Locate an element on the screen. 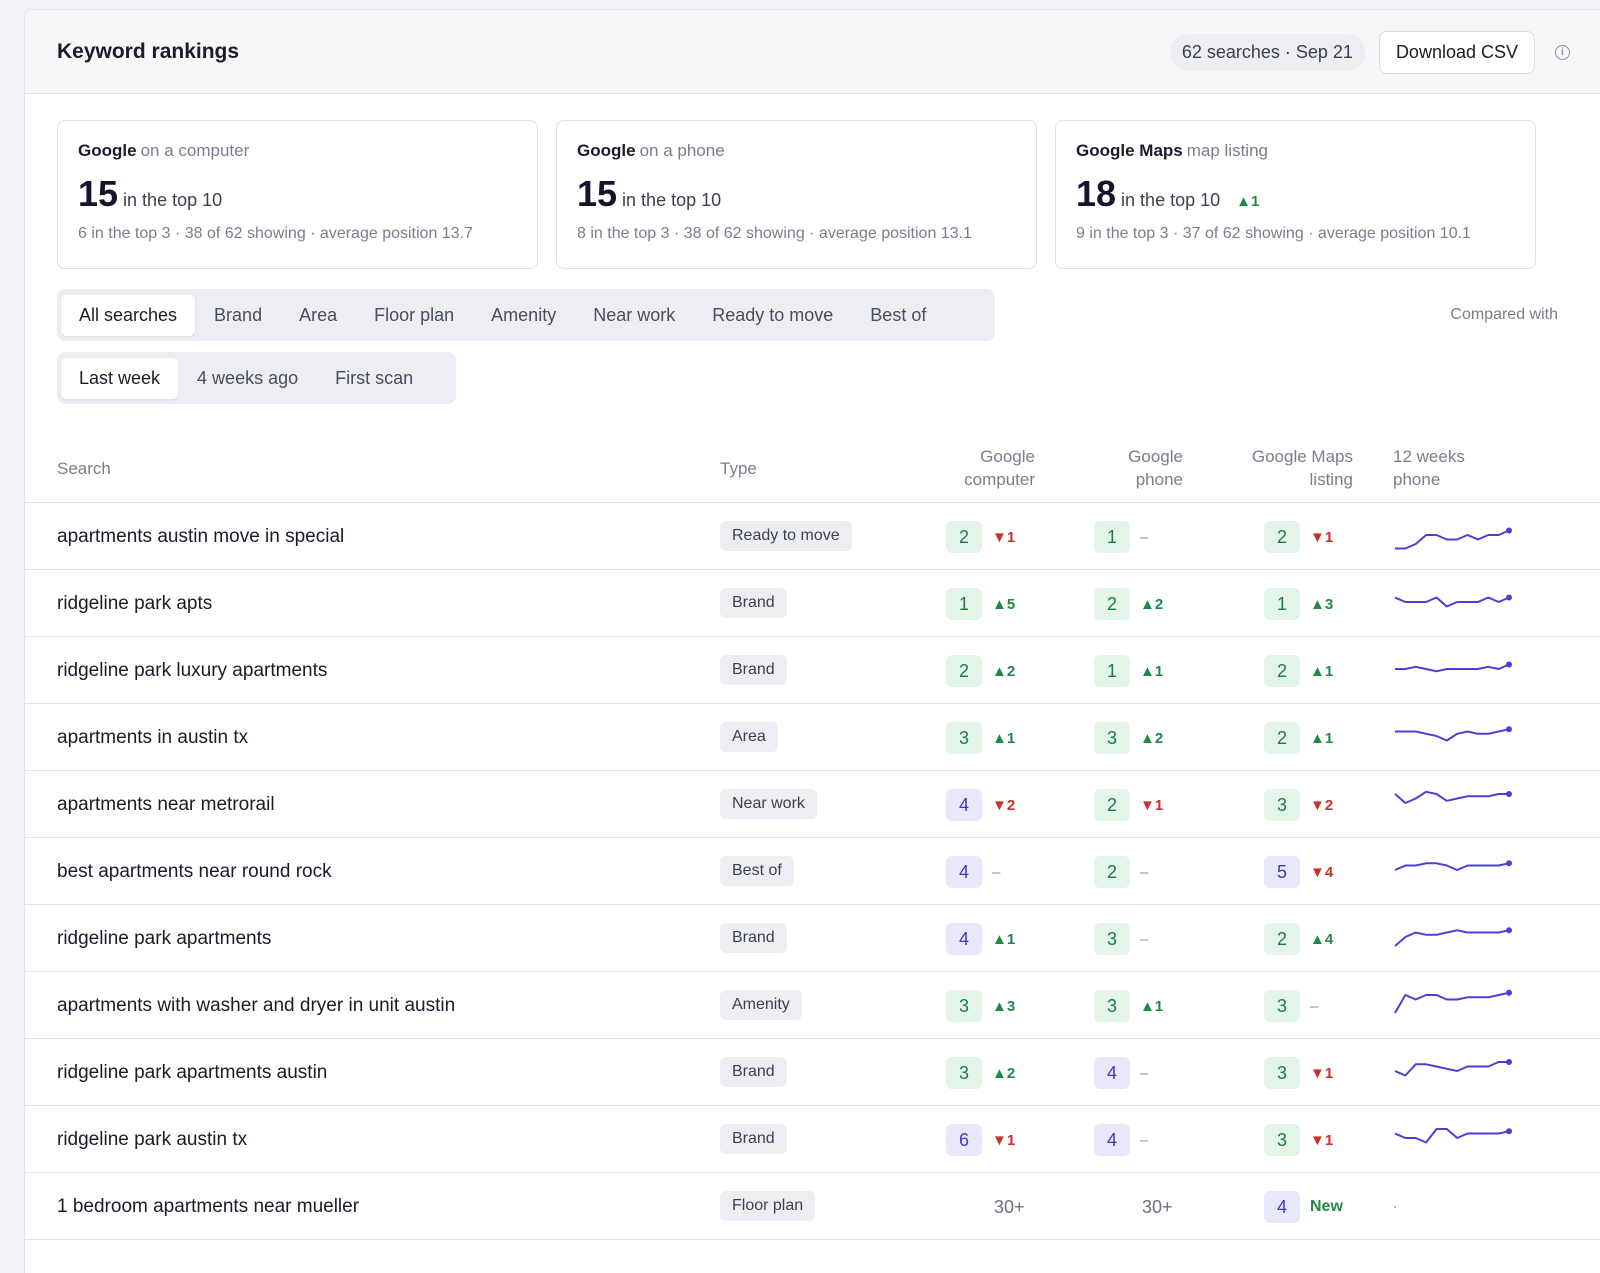  column-type: Type is located at coordinates (738, 468).